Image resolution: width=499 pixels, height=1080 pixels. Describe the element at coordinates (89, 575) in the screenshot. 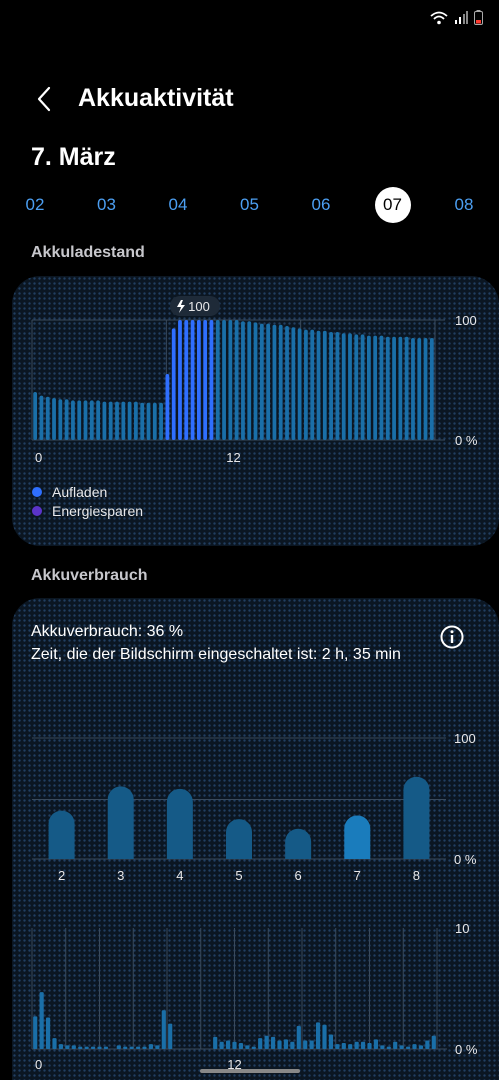

I see `battery-usage-section-title: Akkuverbrauch` at that location.